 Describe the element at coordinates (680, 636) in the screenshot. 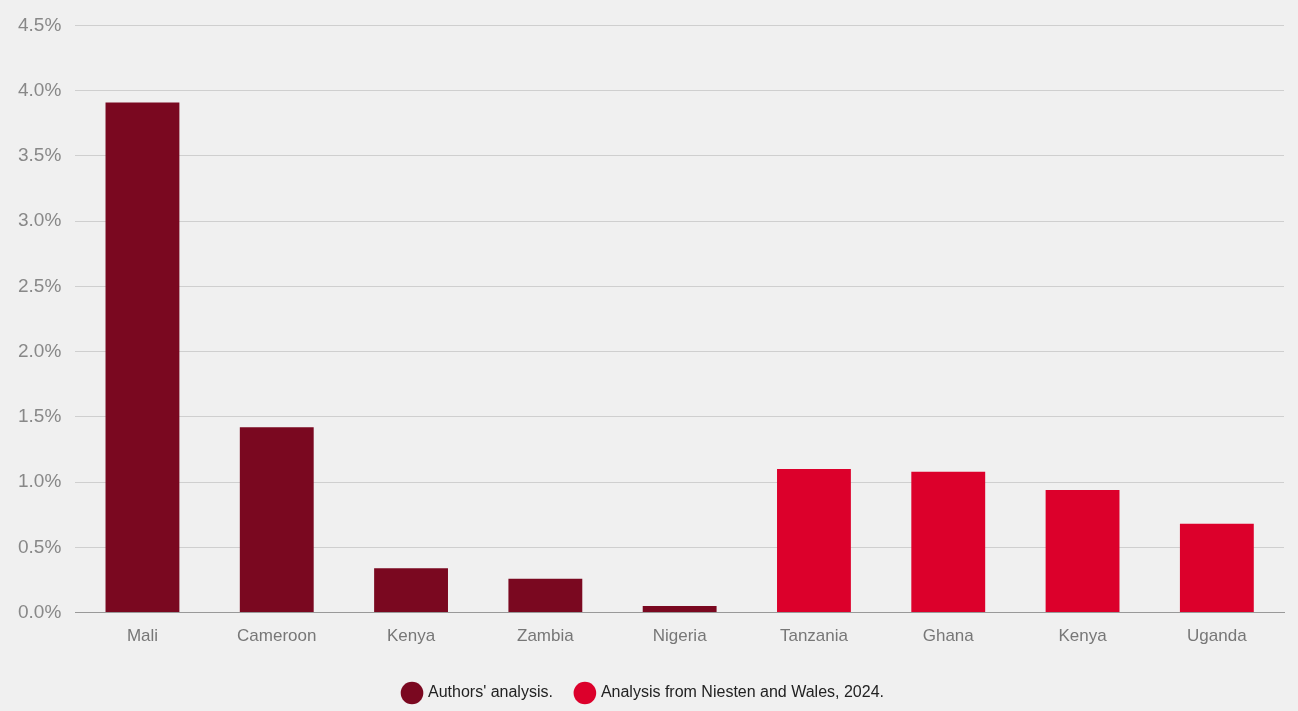

I see `x-tick-label: Nigeria` at that location.